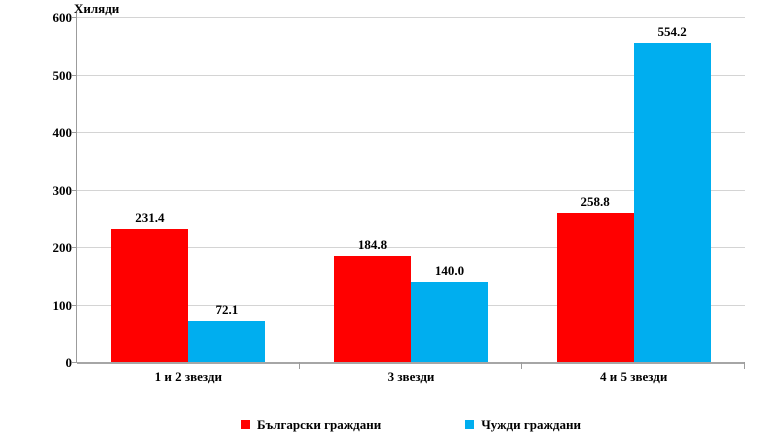 This screenshot has height=432, width=768. Describe the element at coordinates (411, 376) in the screenshot. I see `x-category-label: 3 звезди` at that location.